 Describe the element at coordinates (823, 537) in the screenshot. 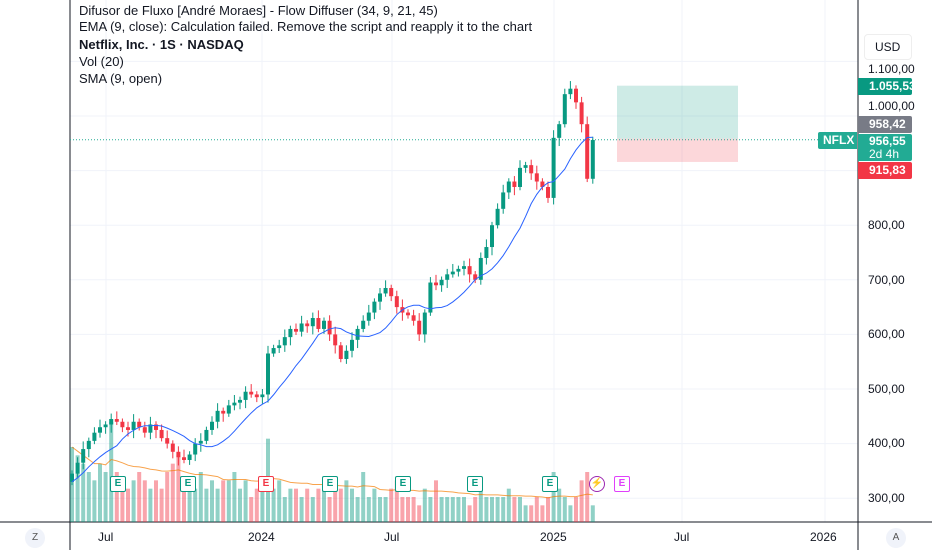

I see `time-label: 2026` at that location.